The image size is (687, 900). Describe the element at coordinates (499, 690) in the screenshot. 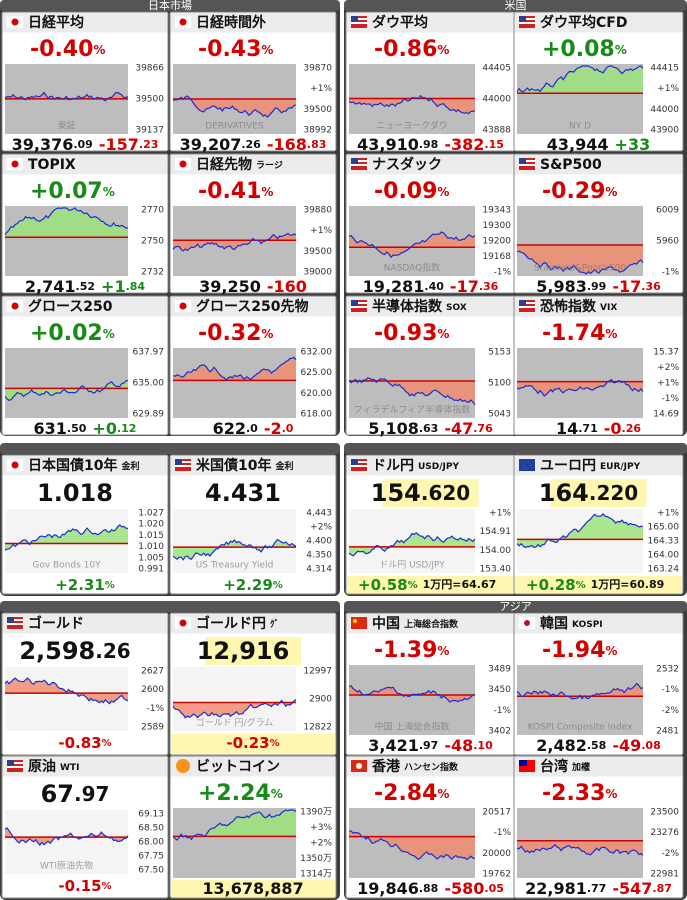

I see `axis-label: 3450` at that location.